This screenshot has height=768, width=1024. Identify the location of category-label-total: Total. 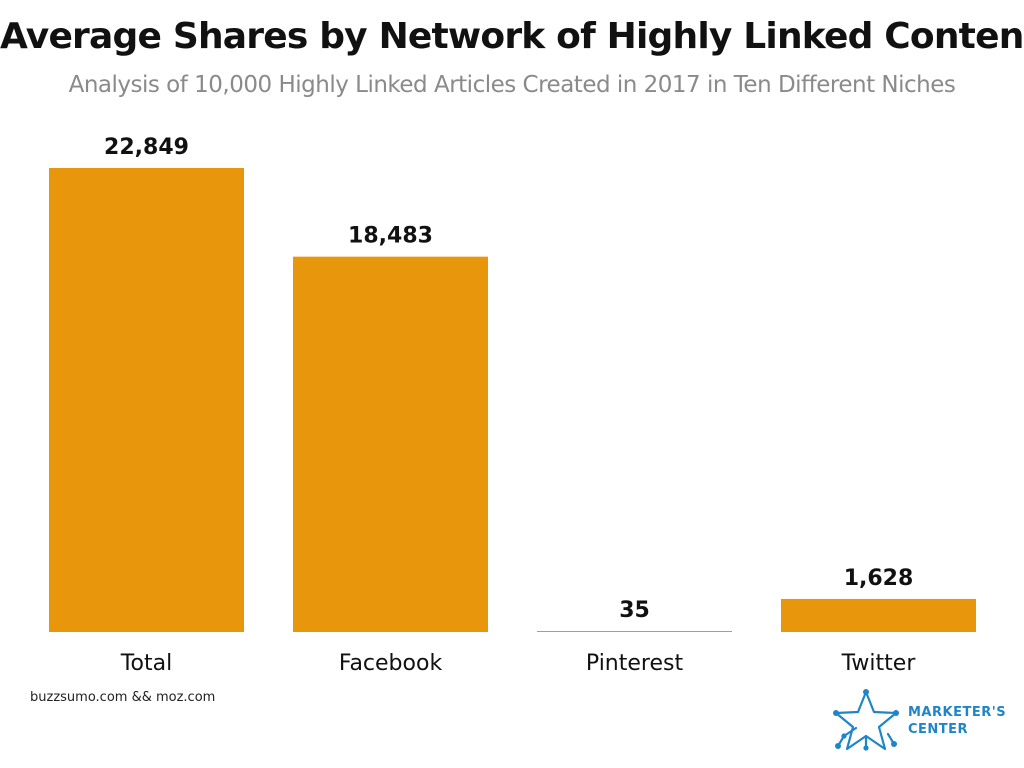
(146, 663).